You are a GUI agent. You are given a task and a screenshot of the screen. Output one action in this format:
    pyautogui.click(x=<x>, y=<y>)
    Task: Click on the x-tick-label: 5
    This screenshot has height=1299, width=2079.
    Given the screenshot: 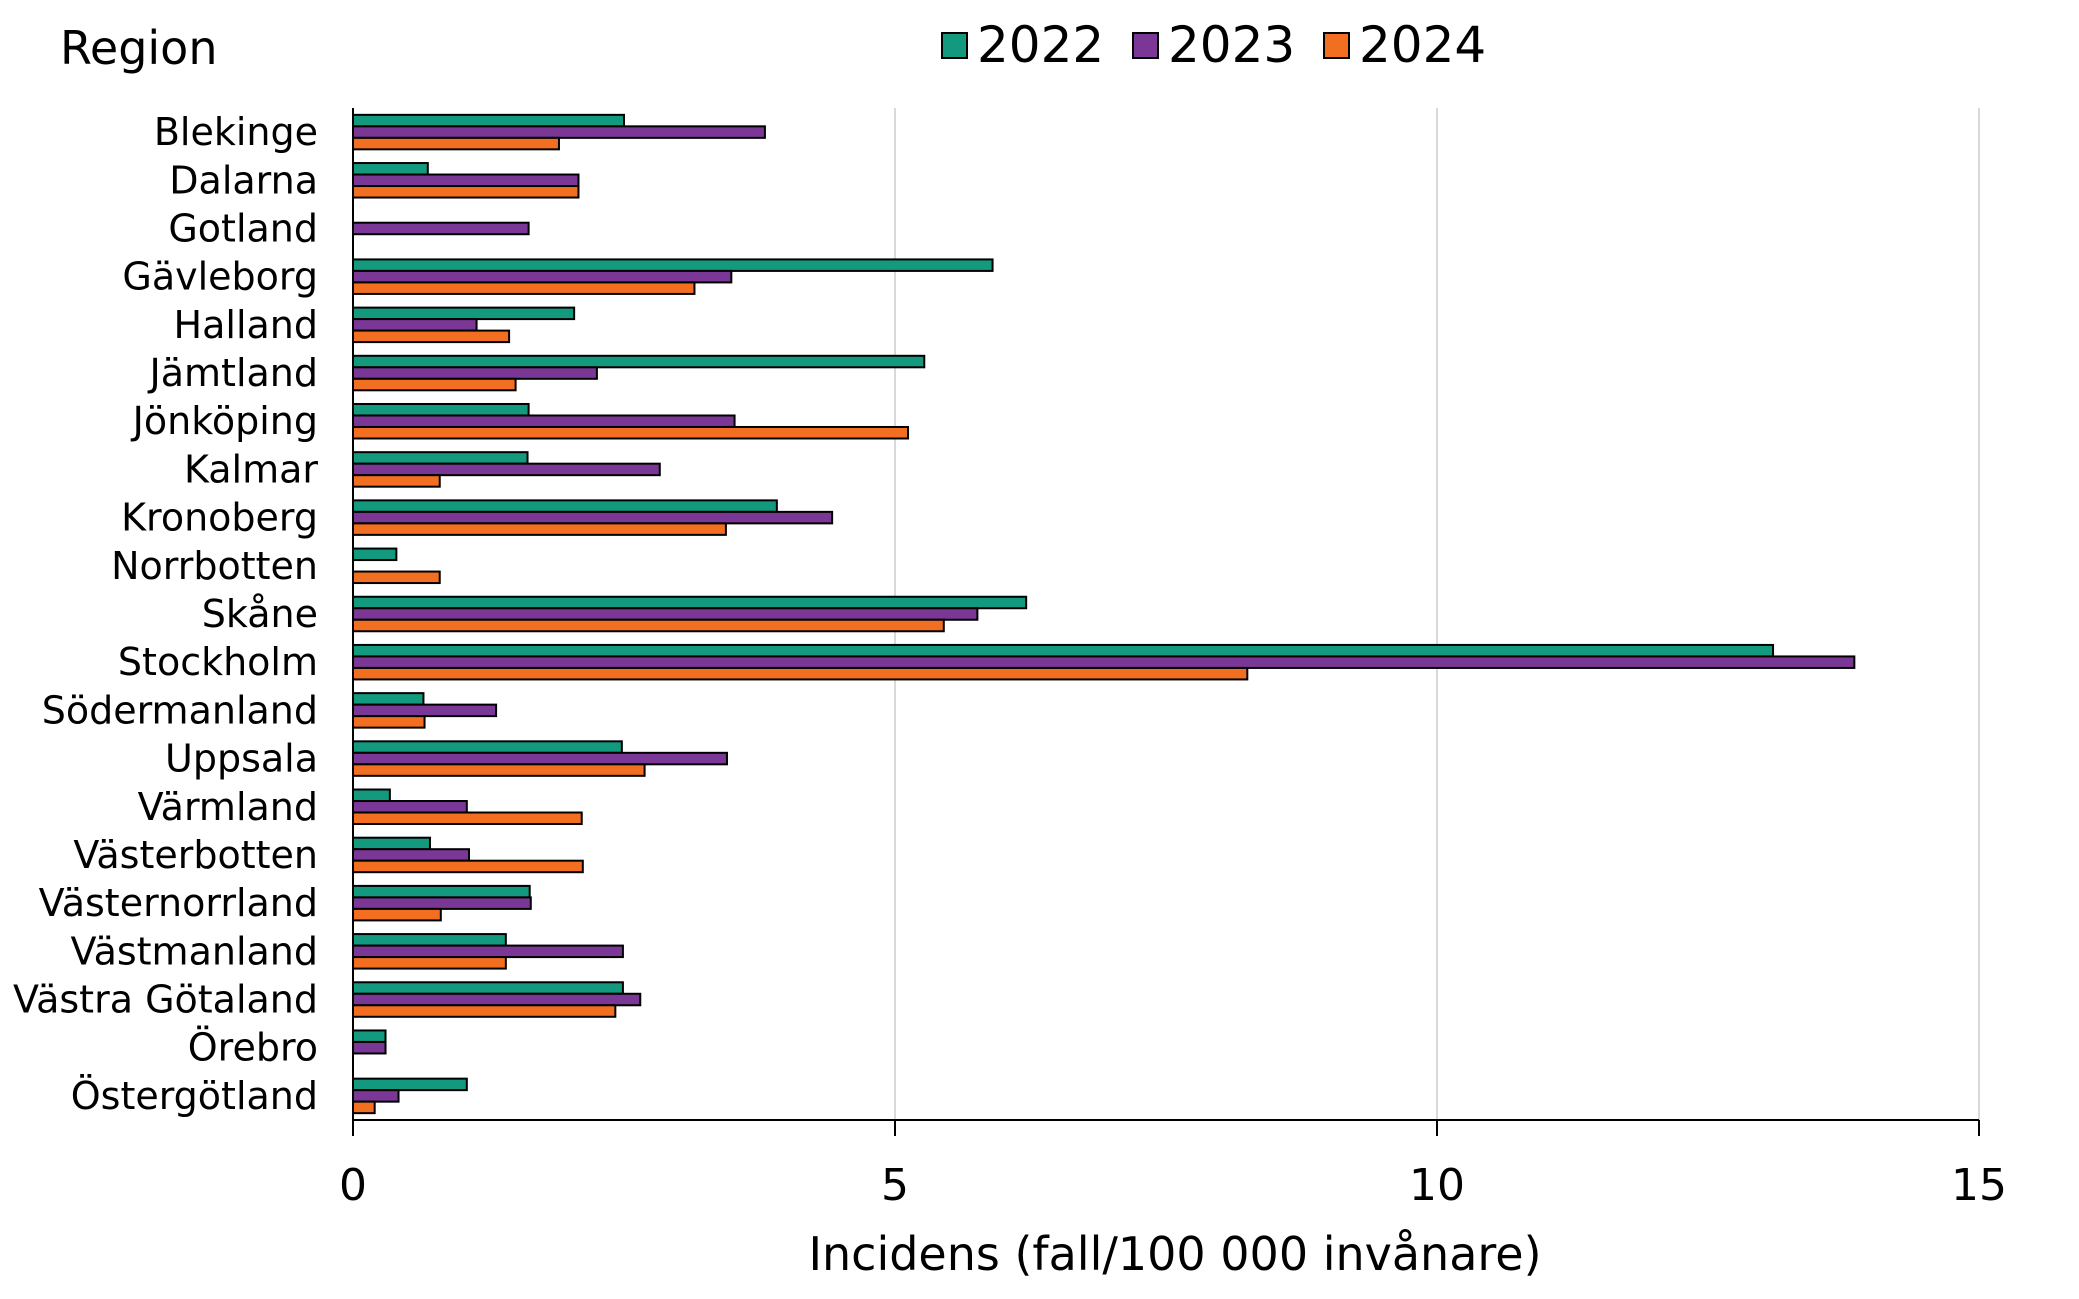 What is the action you would take?
    pyautogui.click(x=895, y=1185)
    